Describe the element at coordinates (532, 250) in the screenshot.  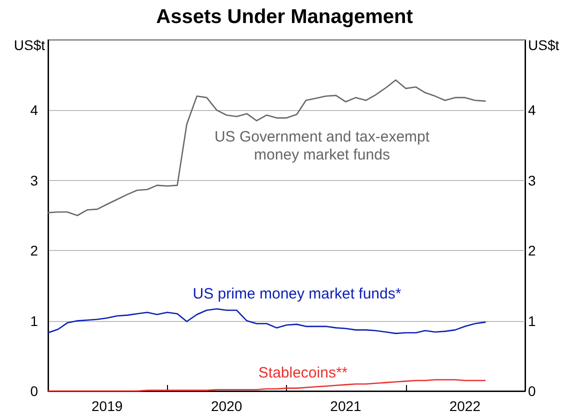
I see `y2-tick-label: 2` at that location.